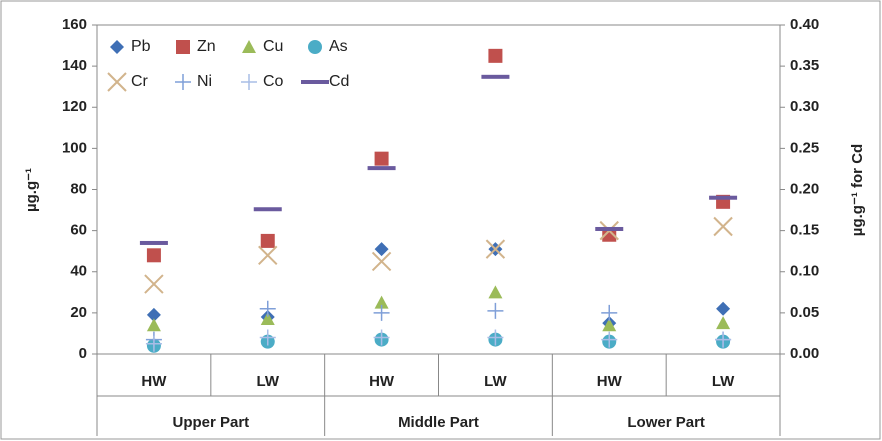 The height and width of the screenshot is (441, 882). Describe the element at coordinates (339, 81) in the screenshot. I see `legend-label: Cd` at that location.